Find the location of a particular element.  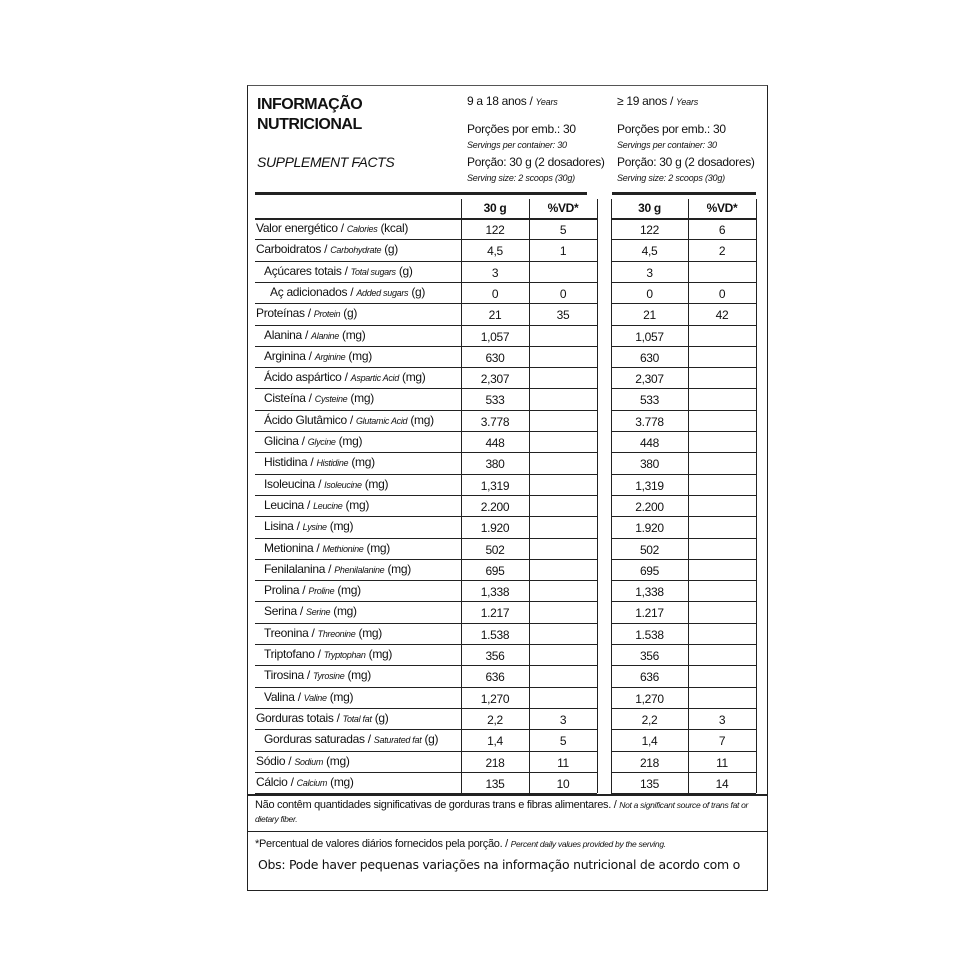

cell-value: 218 is located at coordinates (495, 762).